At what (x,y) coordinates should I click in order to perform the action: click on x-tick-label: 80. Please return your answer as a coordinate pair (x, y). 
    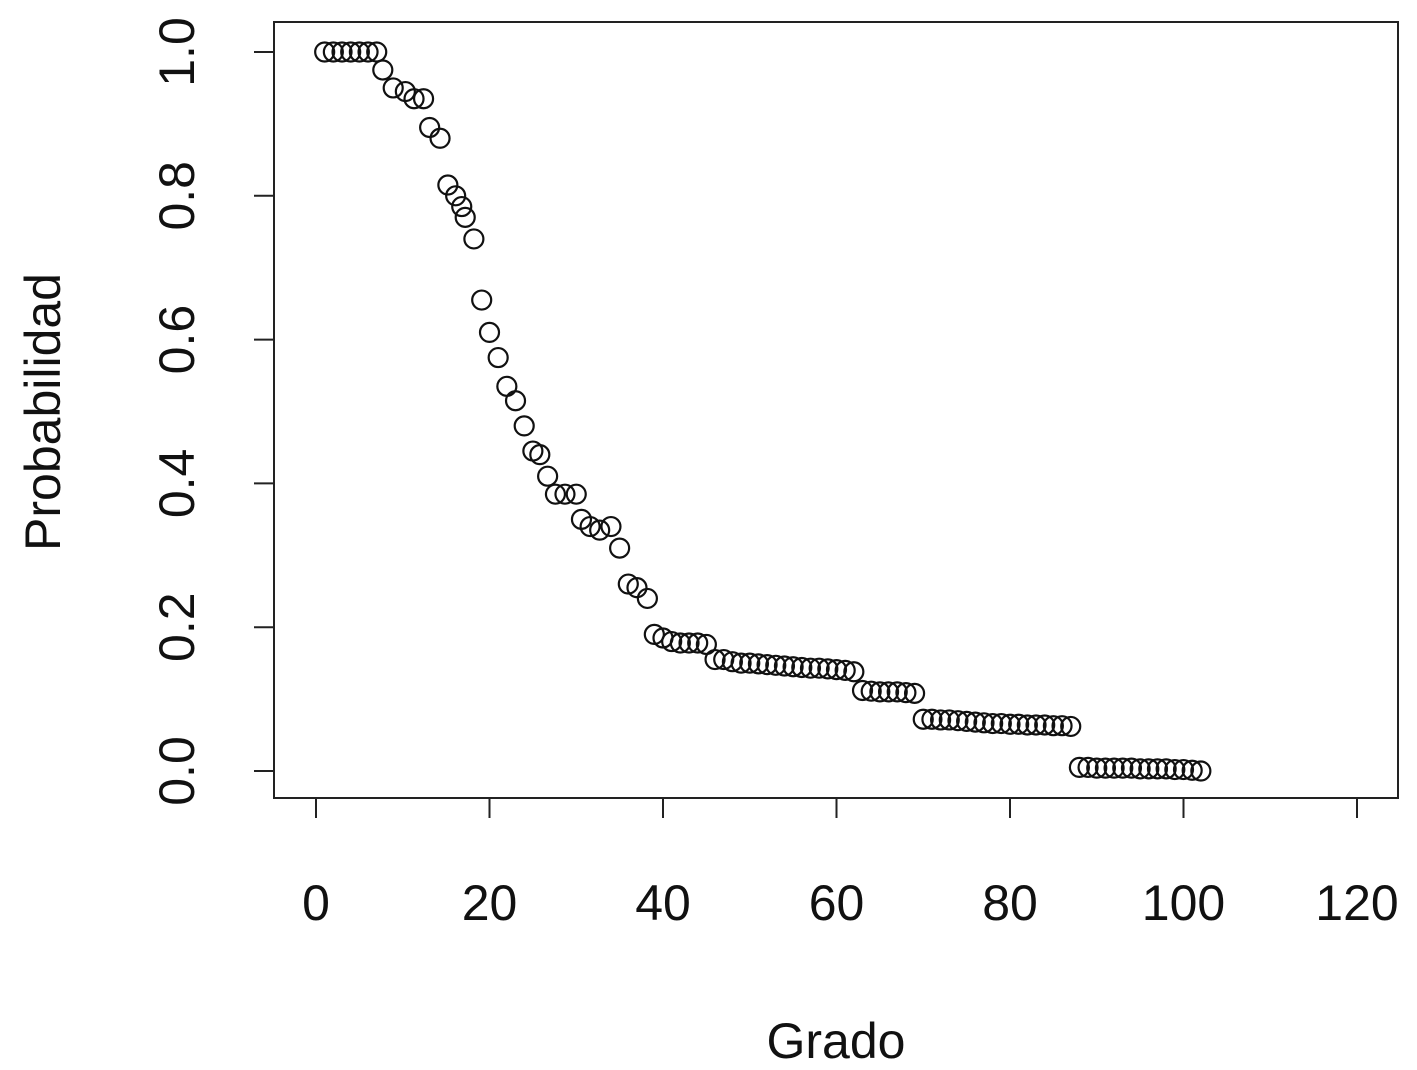
    Looking at the image, I should click on (1010, 903).